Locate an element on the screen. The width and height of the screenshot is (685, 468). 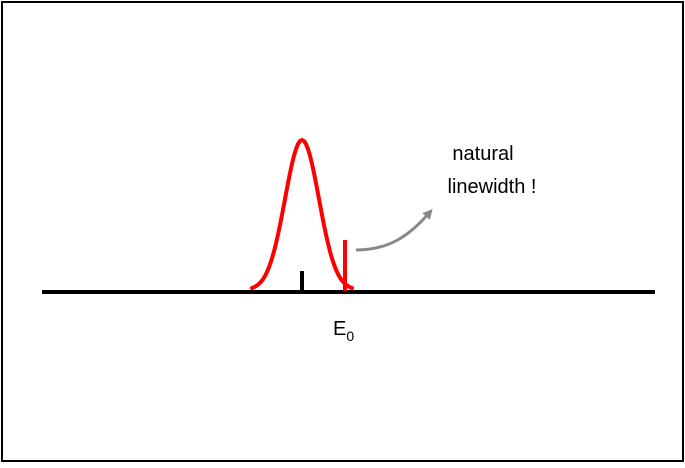
arrow is located at coordinates (394, 230).